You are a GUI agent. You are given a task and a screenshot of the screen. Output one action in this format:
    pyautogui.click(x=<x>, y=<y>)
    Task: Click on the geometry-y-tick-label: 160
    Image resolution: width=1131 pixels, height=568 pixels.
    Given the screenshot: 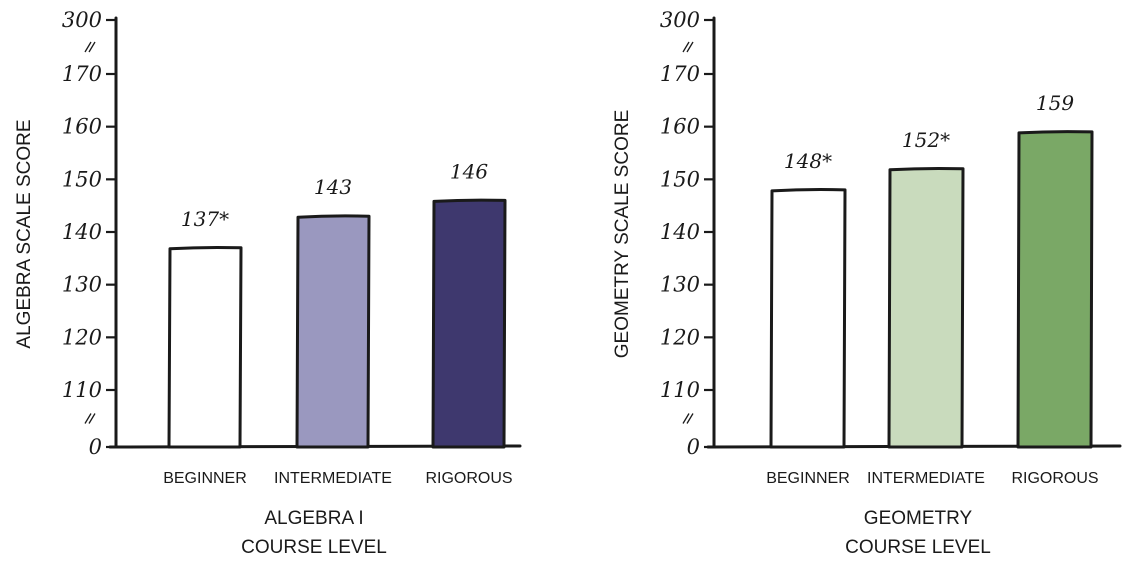 What is the action you would take?
    pyautogui.click(x=680, y=127)
    